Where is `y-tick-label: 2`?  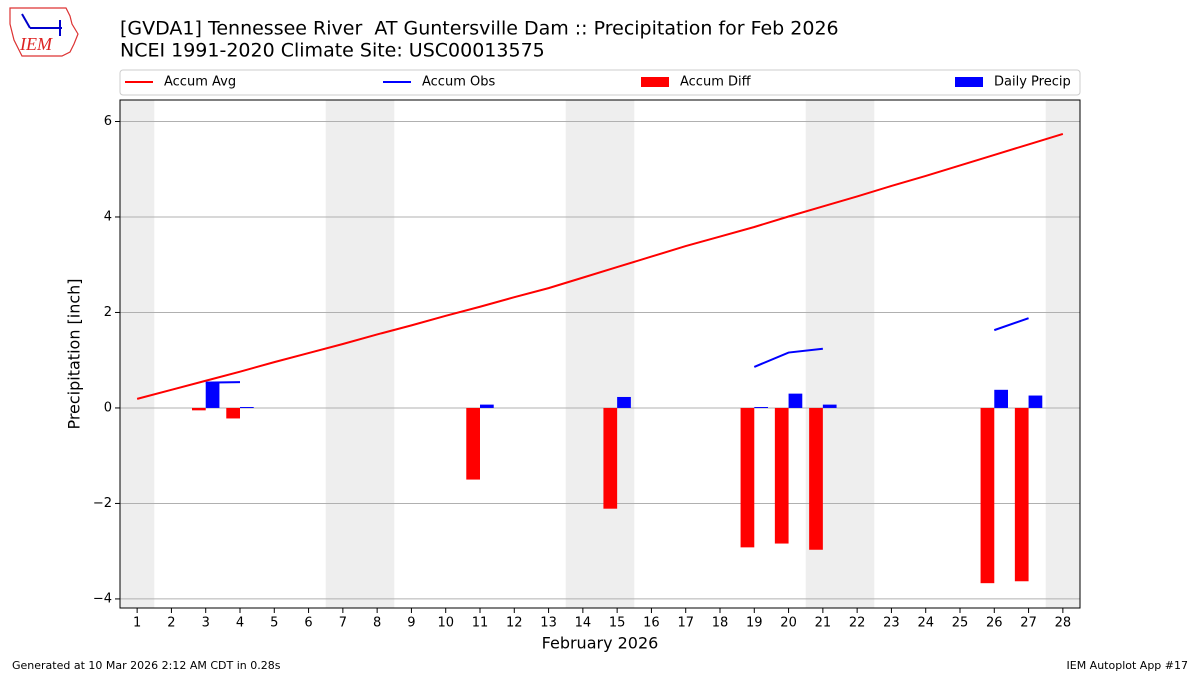
y-tick-label: 2 is located at coordinates (108, 312).